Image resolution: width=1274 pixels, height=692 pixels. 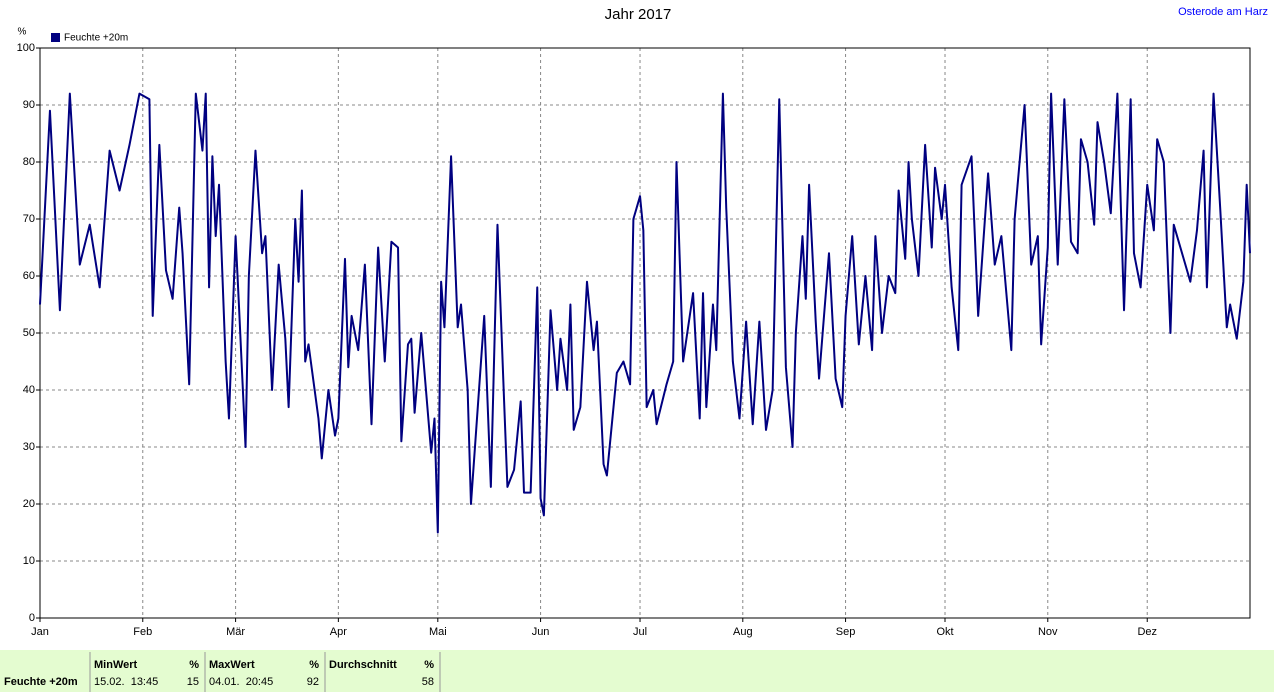 I want to click on stats-time: 04.01. 20:45, so click(x=241, y=682).